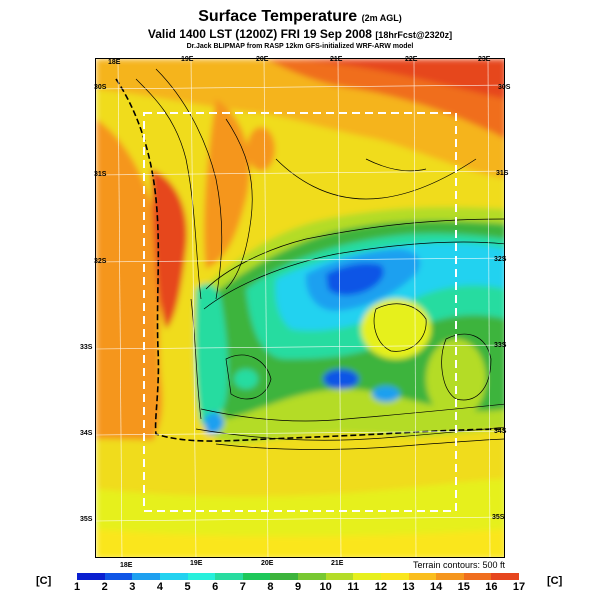 This screenshot has height=600, width=600. What do you see at coordinates (414, 35) in the screenshot?
I see `forecast-text: [18hrFcst@2320z]` at bounding box center [414, 35].